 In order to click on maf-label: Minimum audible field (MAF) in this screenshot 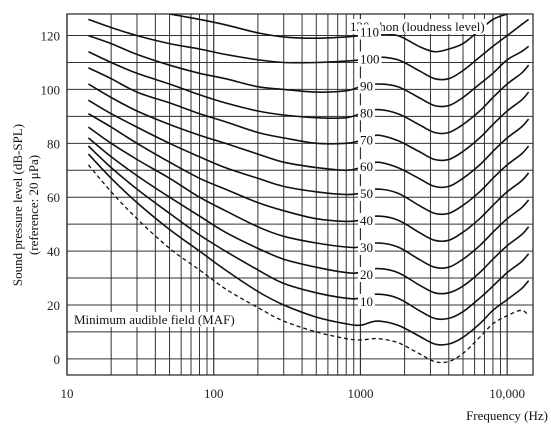, I will do `click(154, 319)`.